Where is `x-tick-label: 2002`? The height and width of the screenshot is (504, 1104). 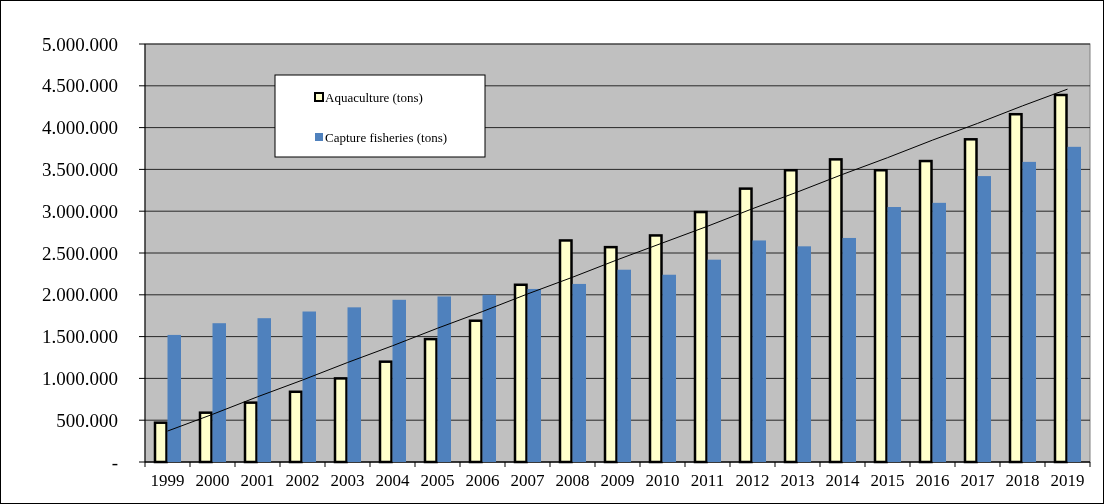 x-tick-label: 2002 is located at coordinates (302, 480).